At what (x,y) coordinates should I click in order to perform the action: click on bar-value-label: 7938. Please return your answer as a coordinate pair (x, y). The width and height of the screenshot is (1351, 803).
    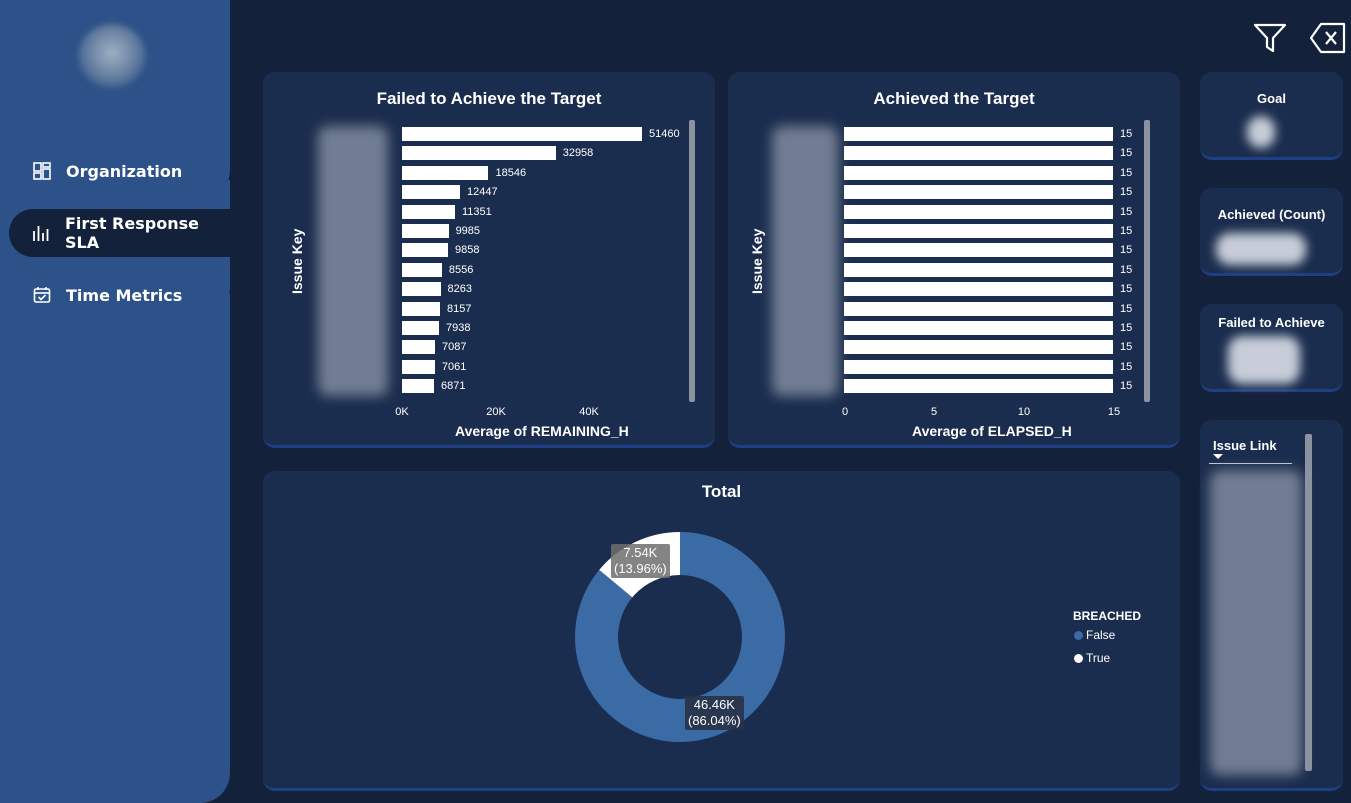
    Looking at the image, I should click on (458, 328).